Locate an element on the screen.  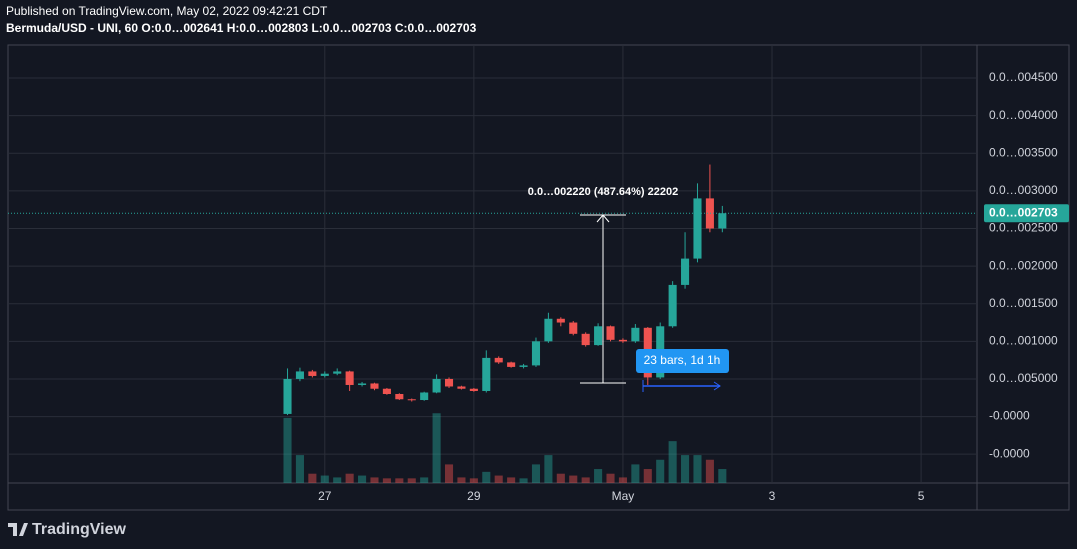
range-label: 23 bars, 1d 1h is located at coordinates (682, 360).